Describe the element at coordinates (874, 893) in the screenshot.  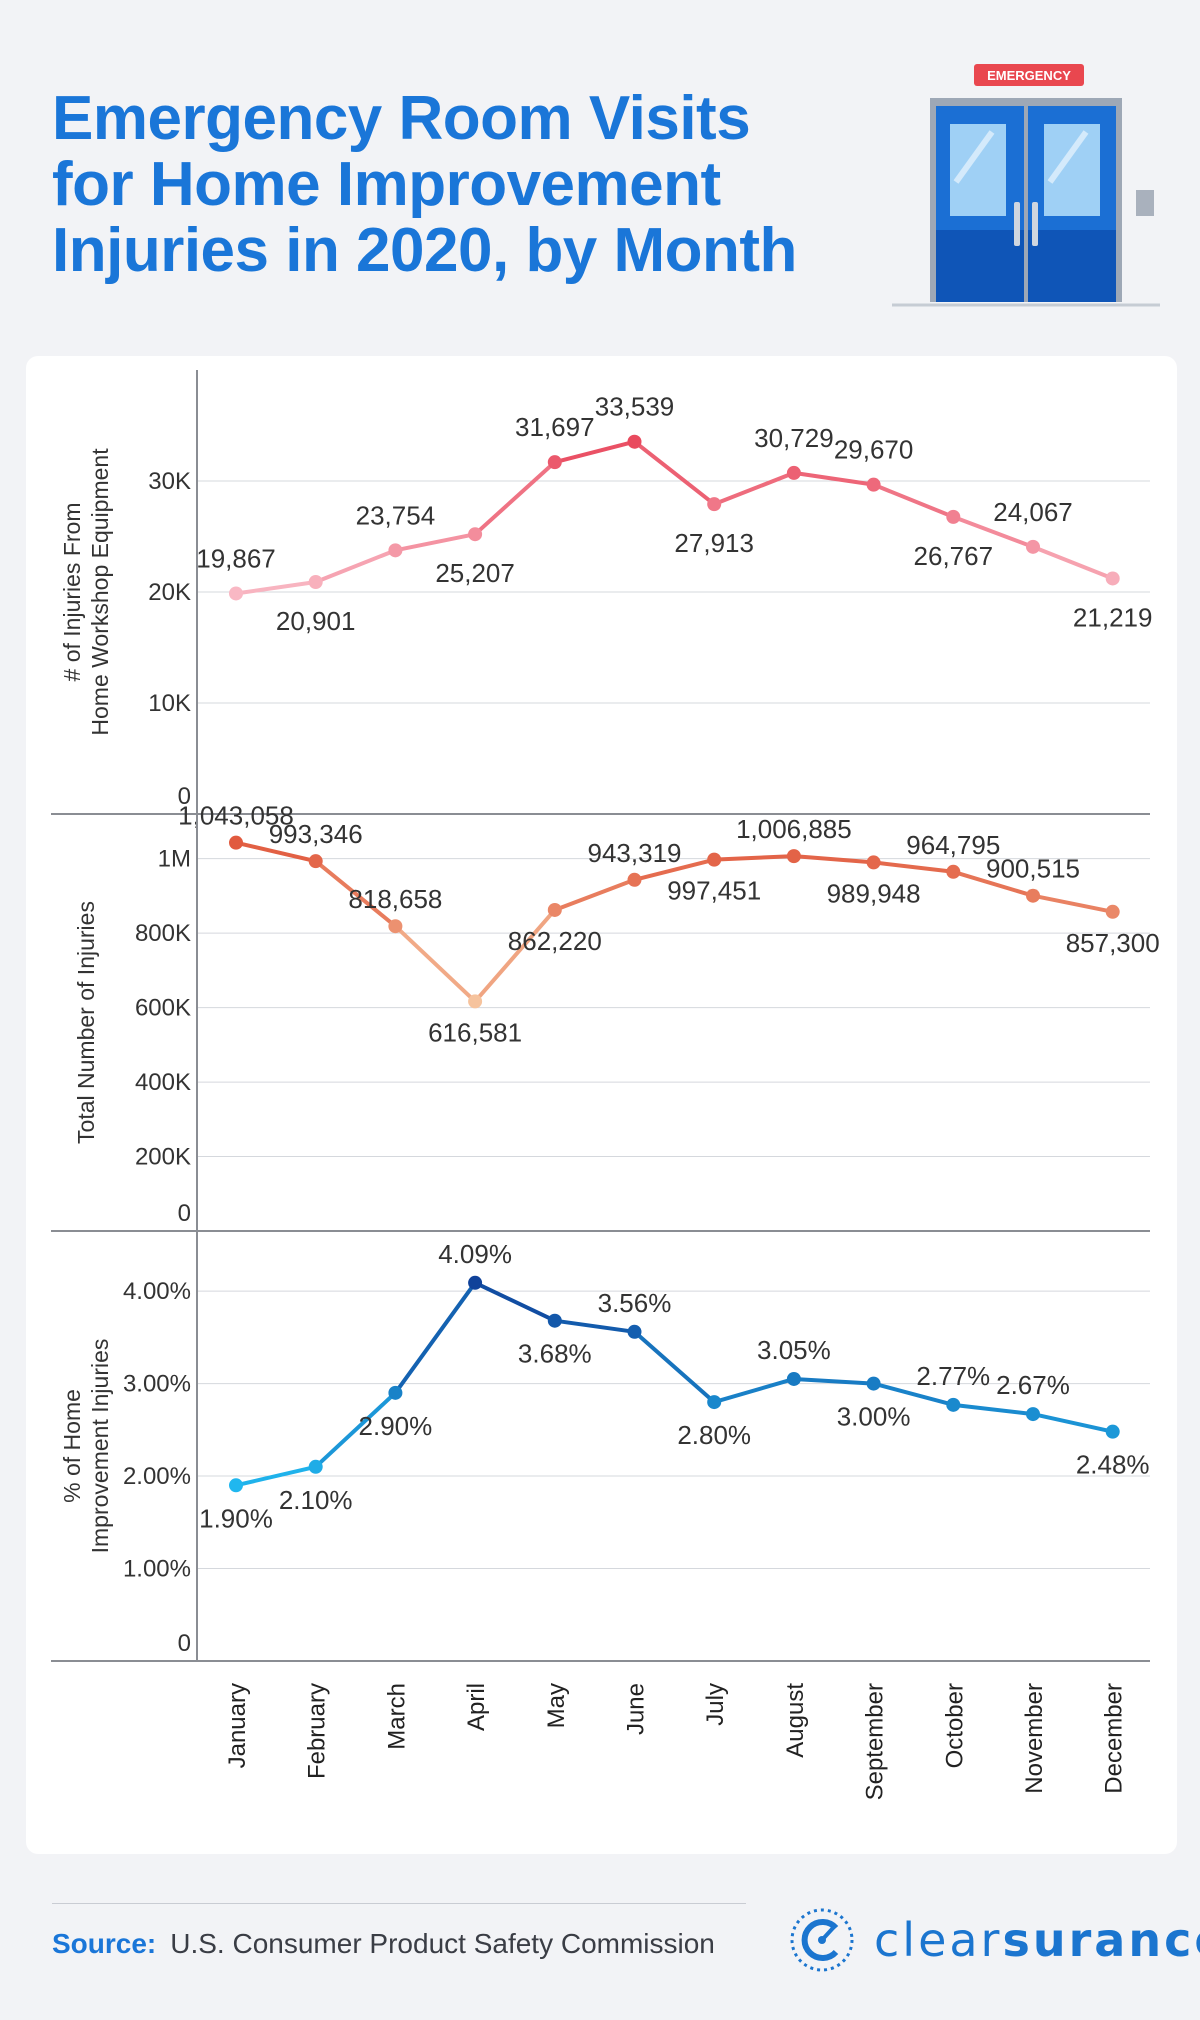
I see `data-label: 989,948` at that location.